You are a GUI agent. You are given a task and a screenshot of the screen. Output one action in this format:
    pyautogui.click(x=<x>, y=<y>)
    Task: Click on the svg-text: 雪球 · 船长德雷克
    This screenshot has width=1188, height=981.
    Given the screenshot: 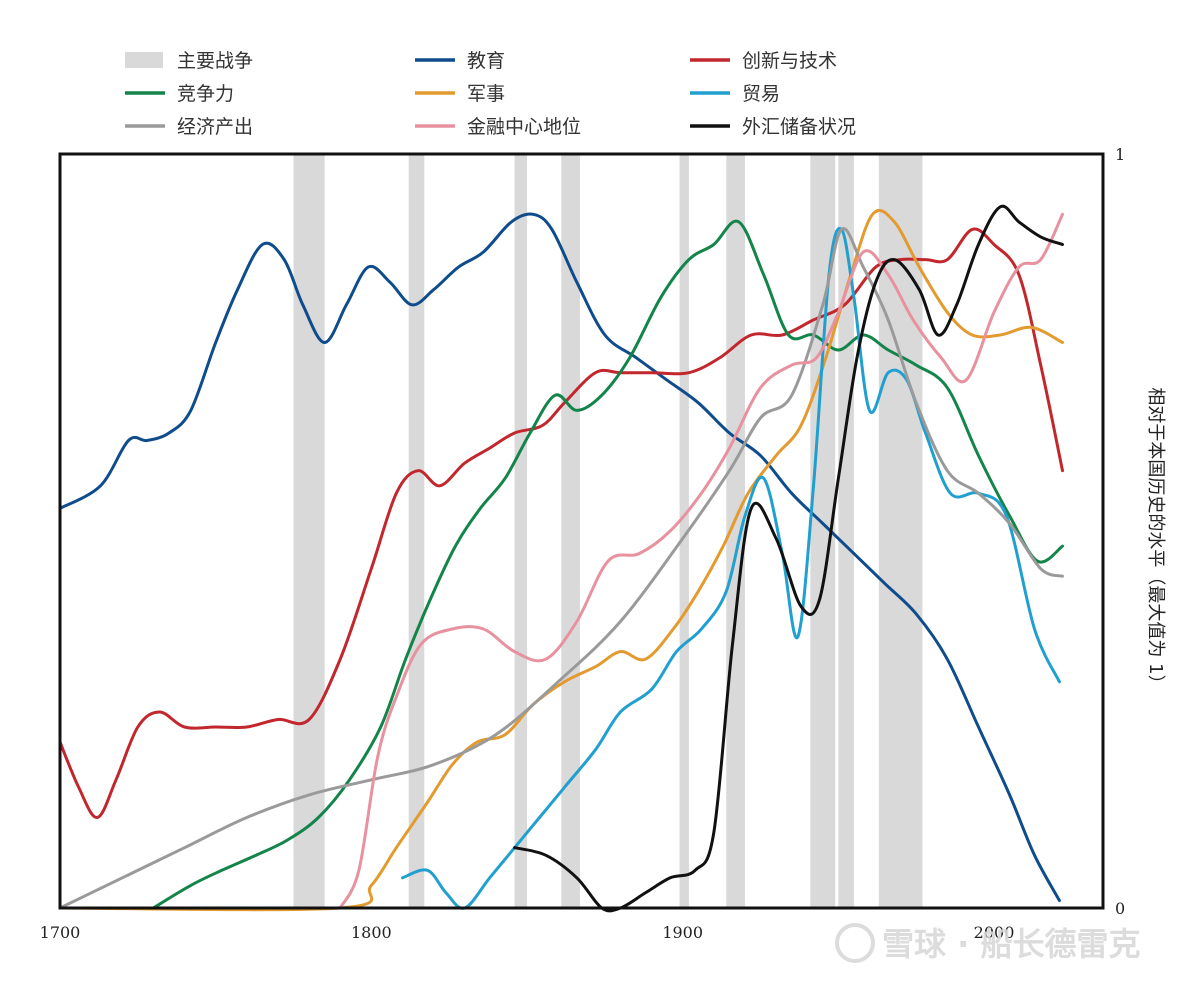 What is the action you would take?
    pyautogui.click(x=1011, y=944)
    